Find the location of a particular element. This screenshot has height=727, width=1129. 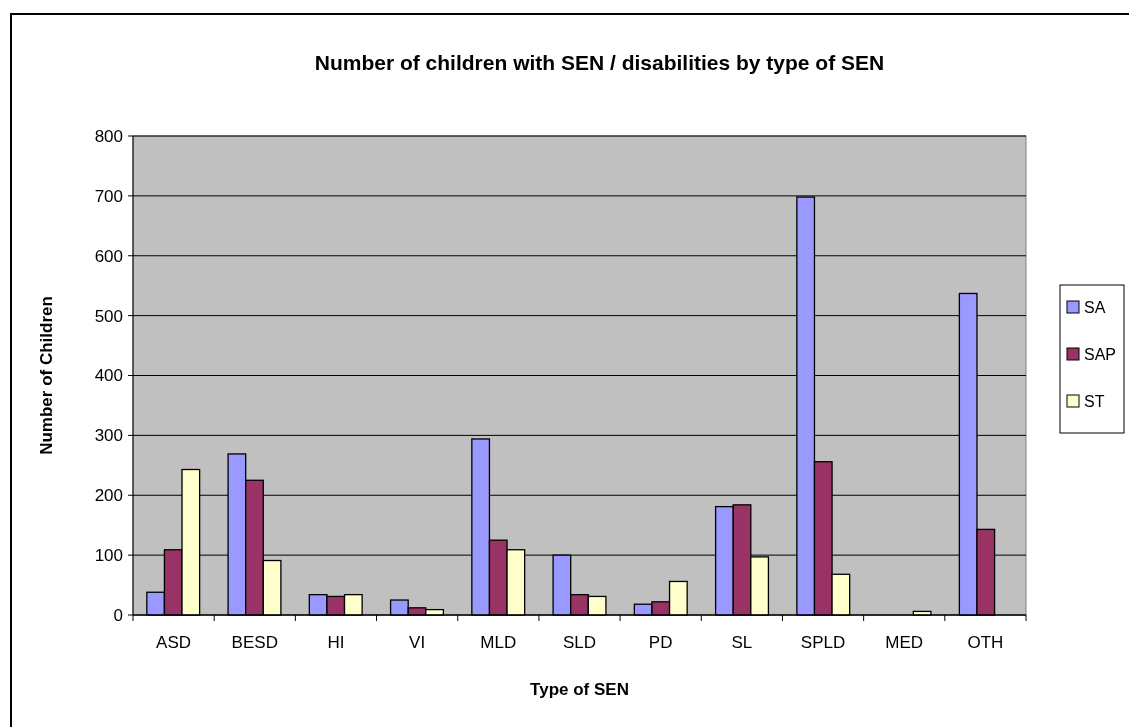

x-tick-label: VI is located at coordinates (417, 642).